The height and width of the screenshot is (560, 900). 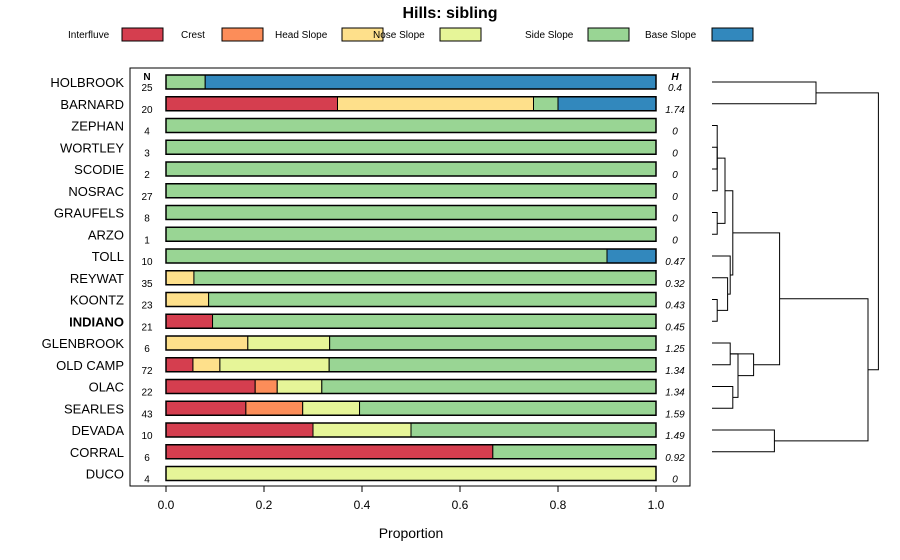 What do you see at coordinates (675, 153) in the screenshot?
I see `h-value-3: 0` at bounding box center [675, 153].